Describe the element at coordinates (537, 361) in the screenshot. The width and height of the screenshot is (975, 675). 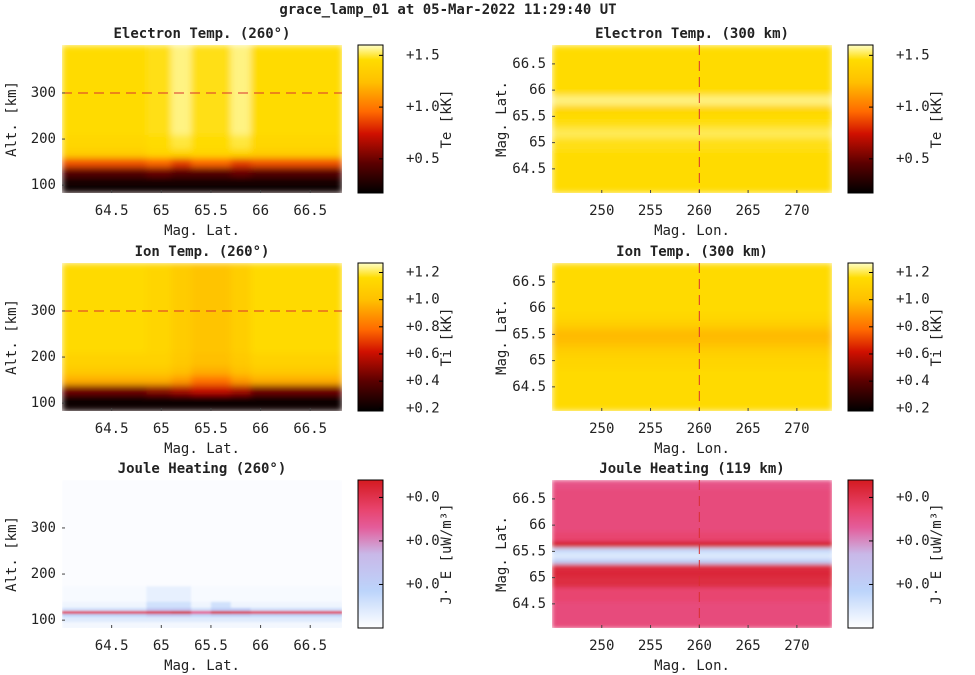
I see `y-tick-label: 65` at that location.